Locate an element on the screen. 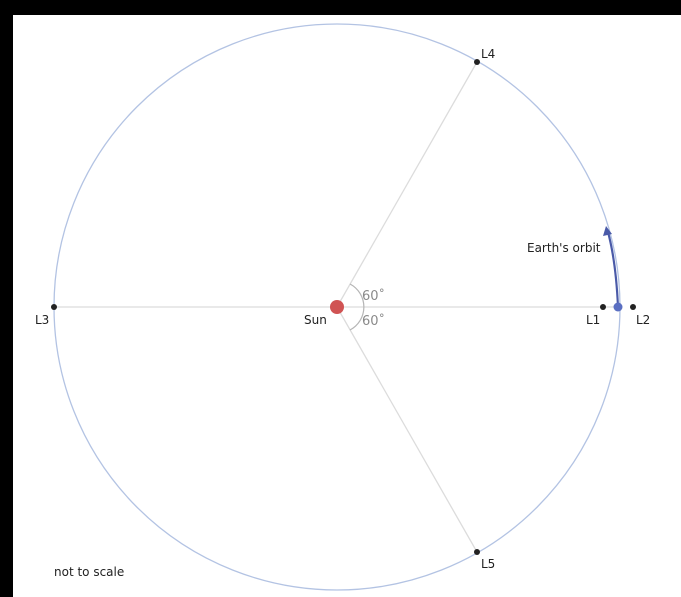 Image resolution: width=681 pixels, height=597 pixels. angle-label-upper: 60˚ is located at coordinates (373, 296).